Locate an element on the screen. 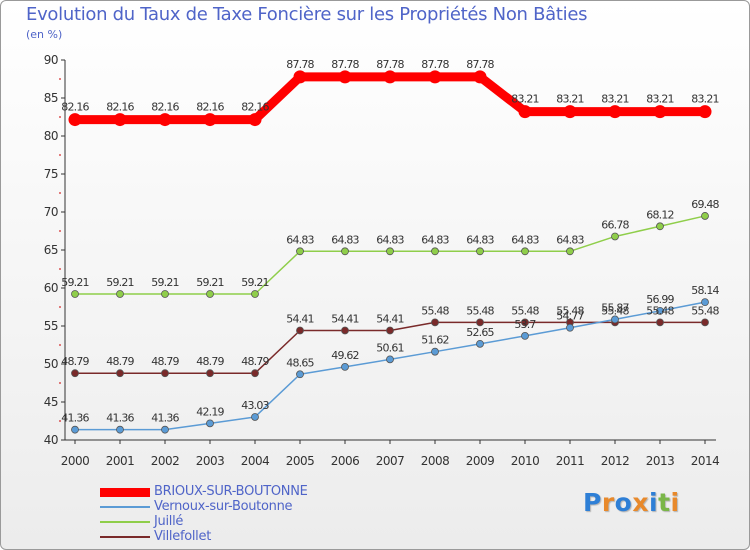 The width and height of the screenshot is (750, 550). x-tick-label: 2011 is located at coordinates (570, 461).